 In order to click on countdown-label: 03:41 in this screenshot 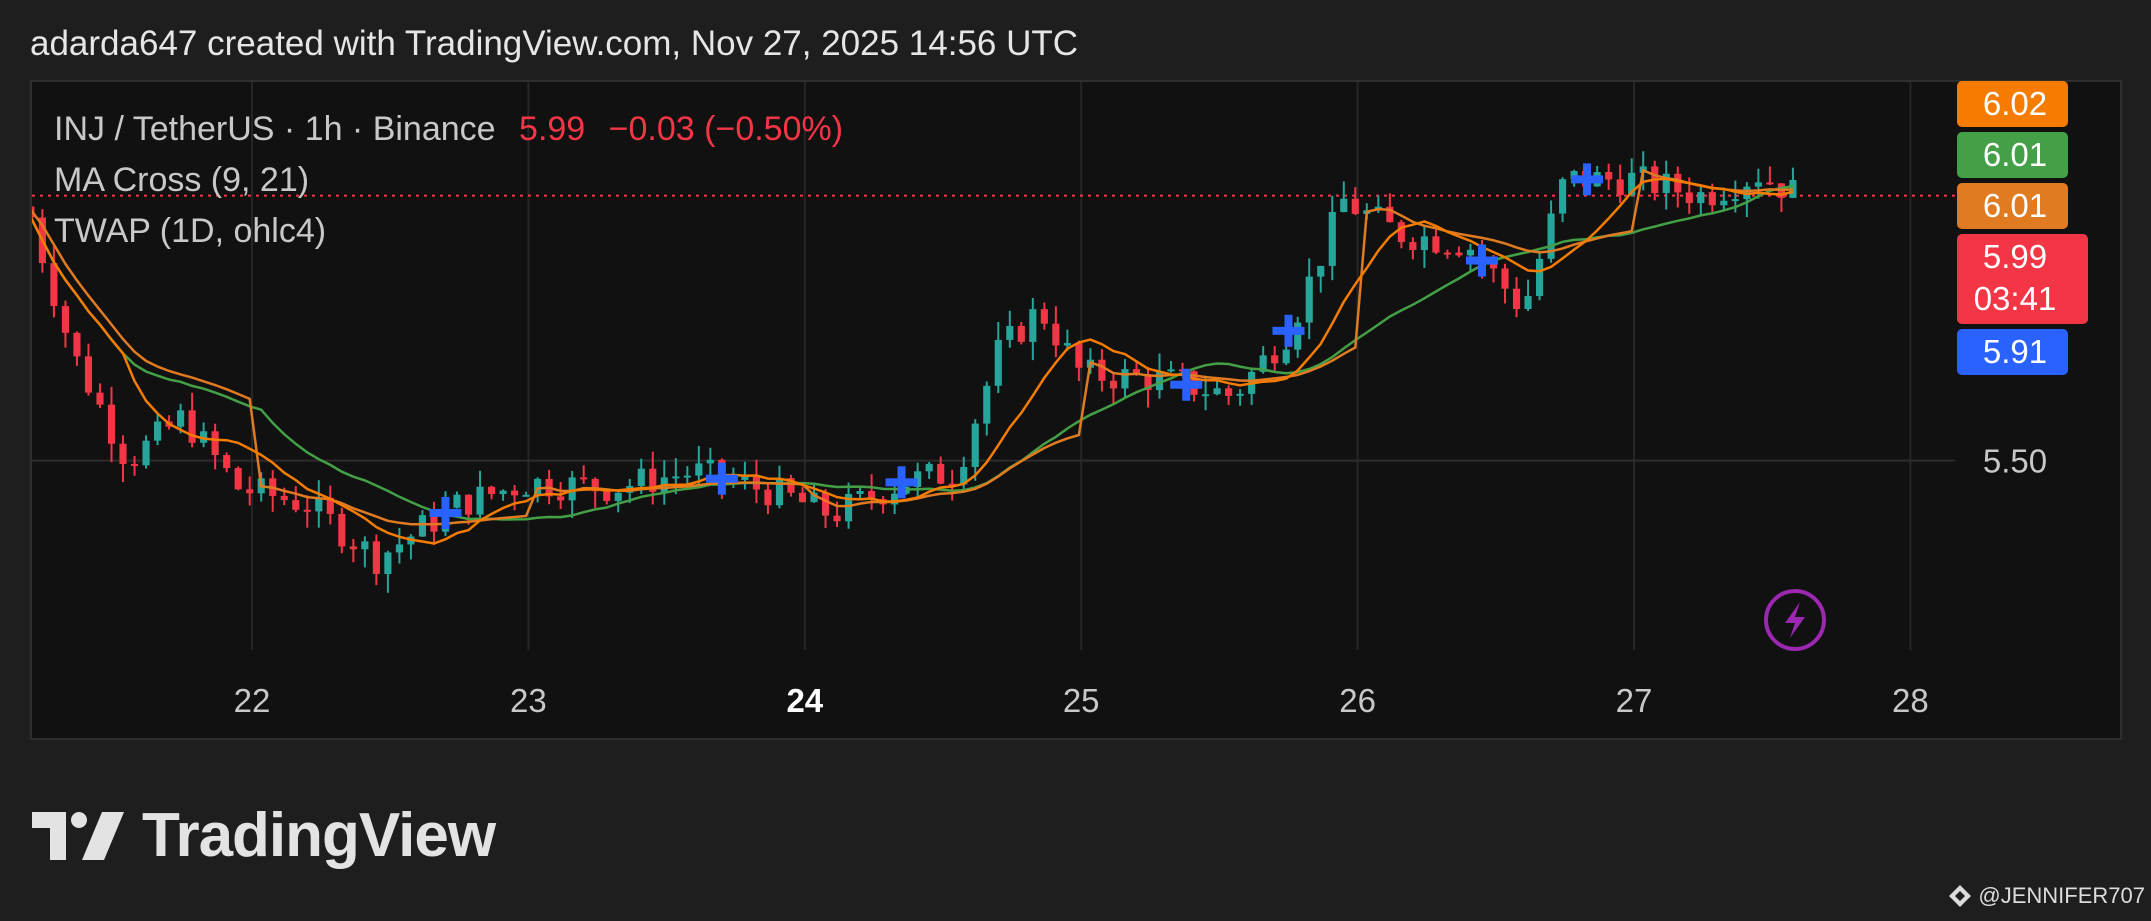, I will do `click(2015, 298)`.